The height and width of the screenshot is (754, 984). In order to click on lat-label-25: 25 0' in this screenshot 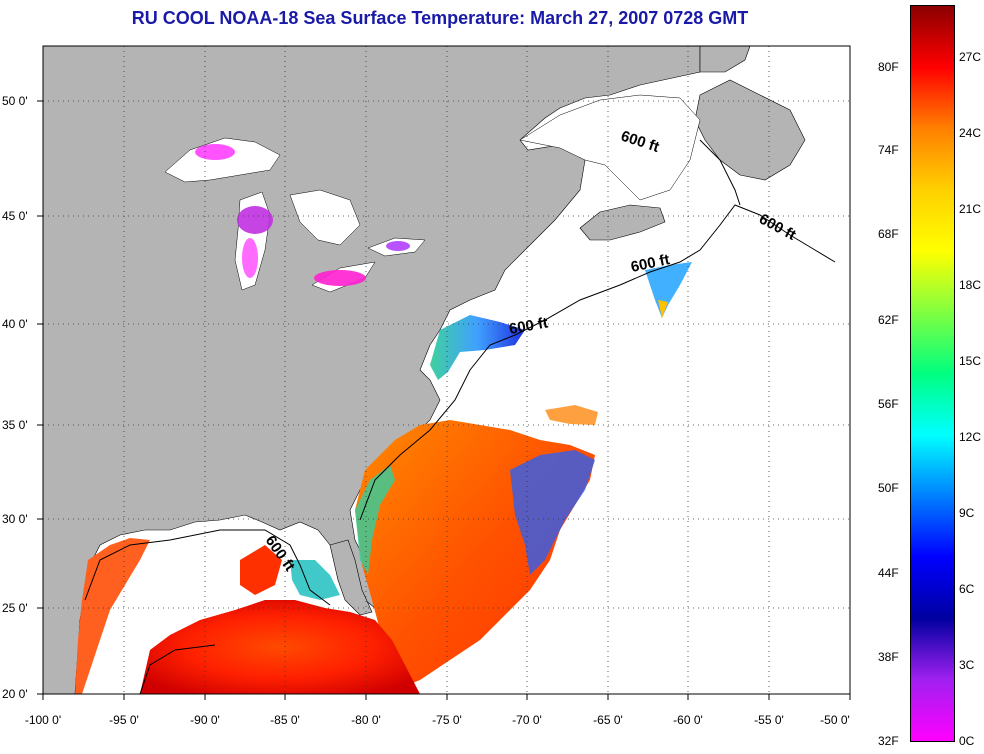, I will do `click(15, 608)`.